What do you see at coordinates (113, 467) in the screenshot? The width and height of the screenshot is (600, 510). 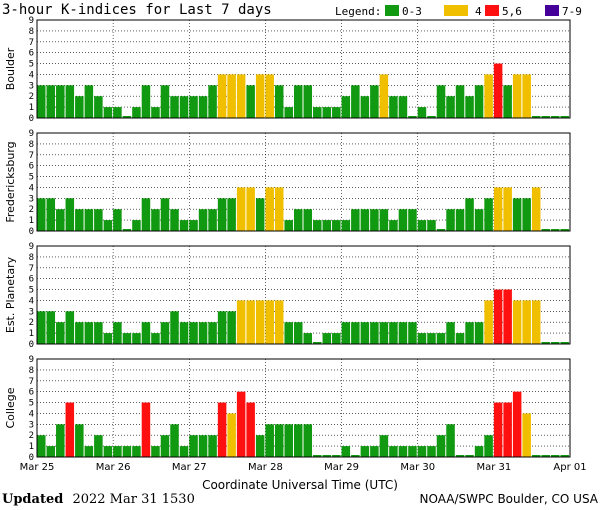 I see `x-tick-label: Mar 26` at bounding box center [113, 467].